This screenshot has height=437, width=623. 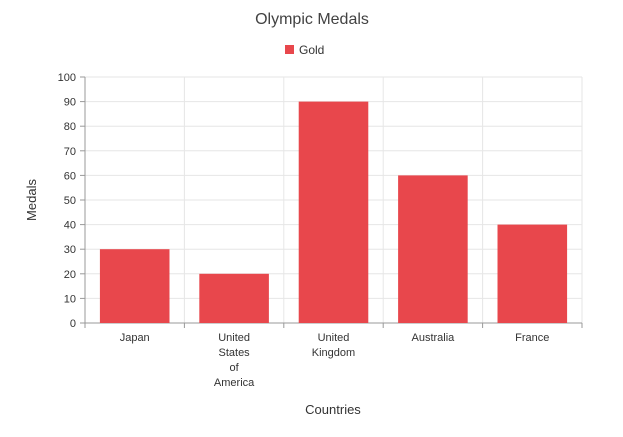 I want to click on y-tick-label: 100, so click(x=67, y=78).